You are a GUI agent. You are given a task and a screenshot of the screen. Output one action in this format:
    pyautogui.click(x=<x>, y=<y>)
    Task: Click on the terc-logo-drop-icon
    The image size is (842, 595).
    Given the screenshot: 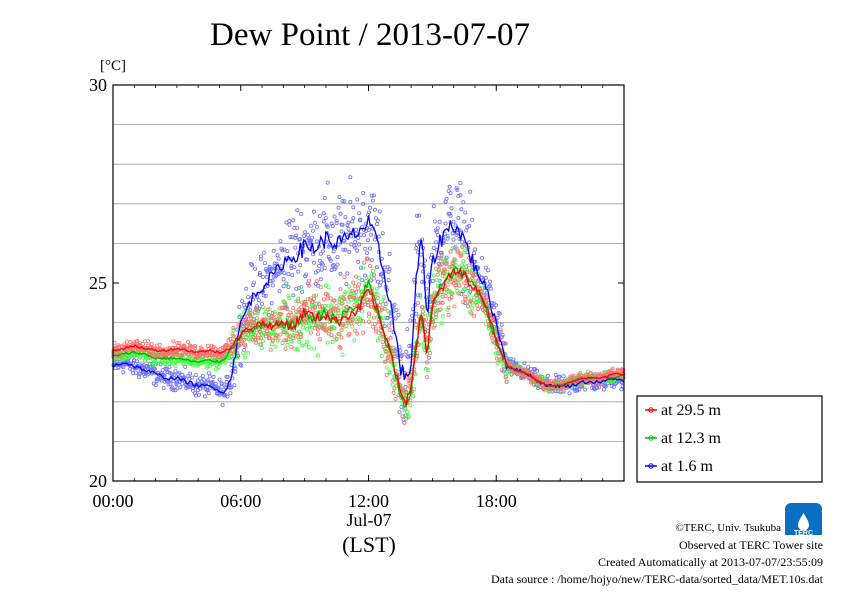 What is the action you would take?
    pyautogui.click(x=803, y=522)
    